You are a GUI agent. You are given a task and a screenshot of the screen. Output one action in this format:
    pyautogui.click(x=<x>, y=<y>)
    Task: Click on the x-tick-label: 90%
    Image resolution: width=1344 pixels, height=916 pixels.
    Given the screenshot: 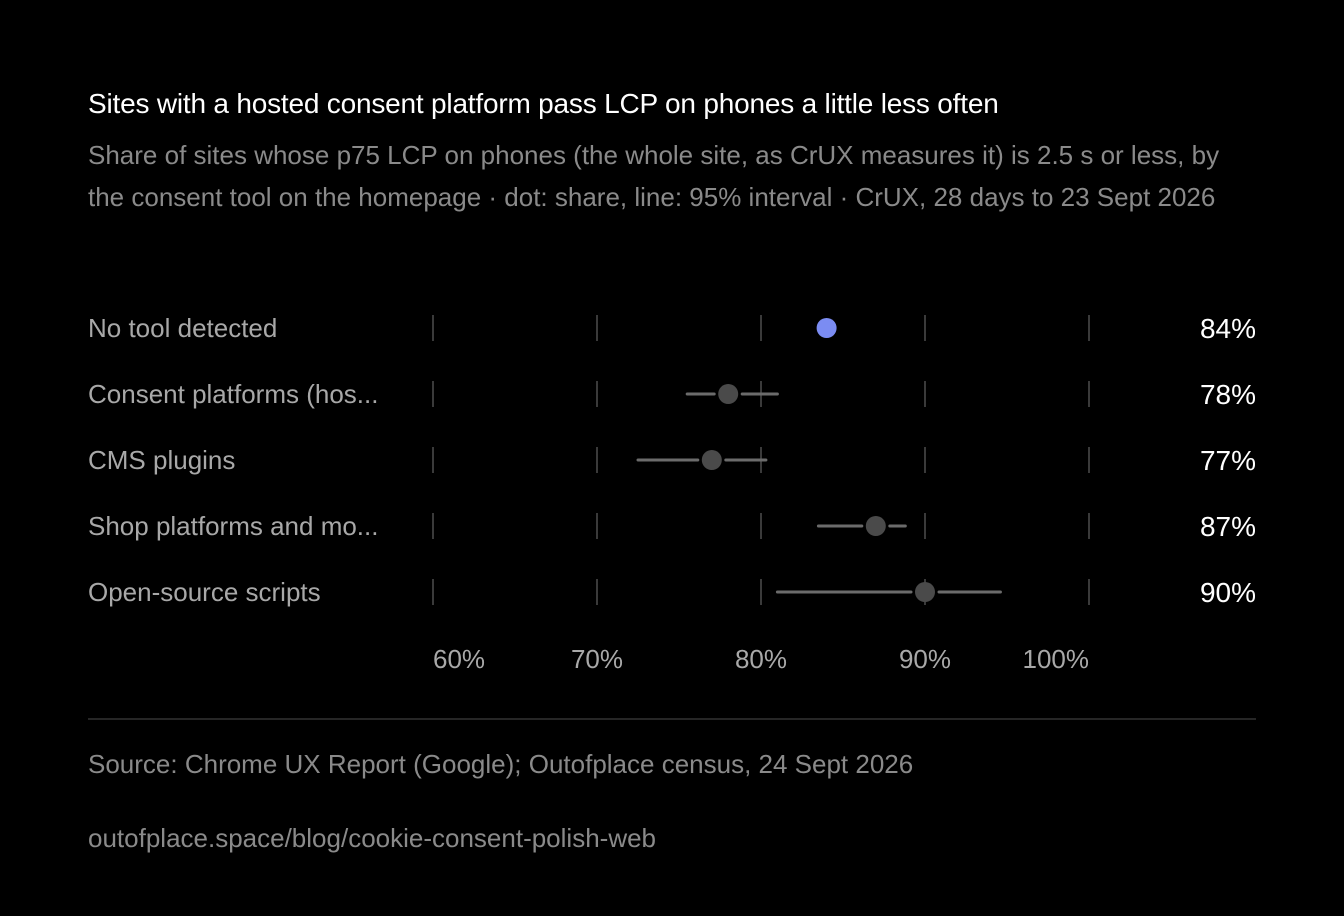 What is the action you would take?
    pyautogui.click(x=925, y=659)
    